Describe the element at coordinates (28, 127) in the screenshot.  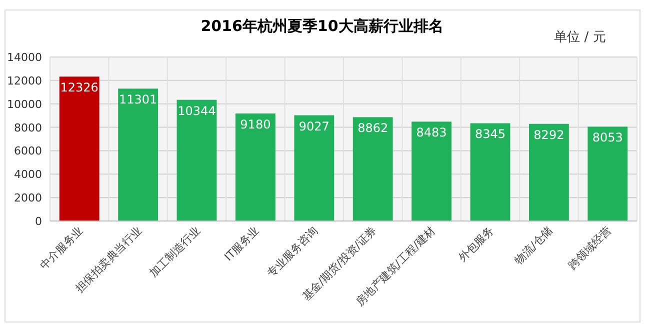
I see `y-tick-label: 8000` at that location.